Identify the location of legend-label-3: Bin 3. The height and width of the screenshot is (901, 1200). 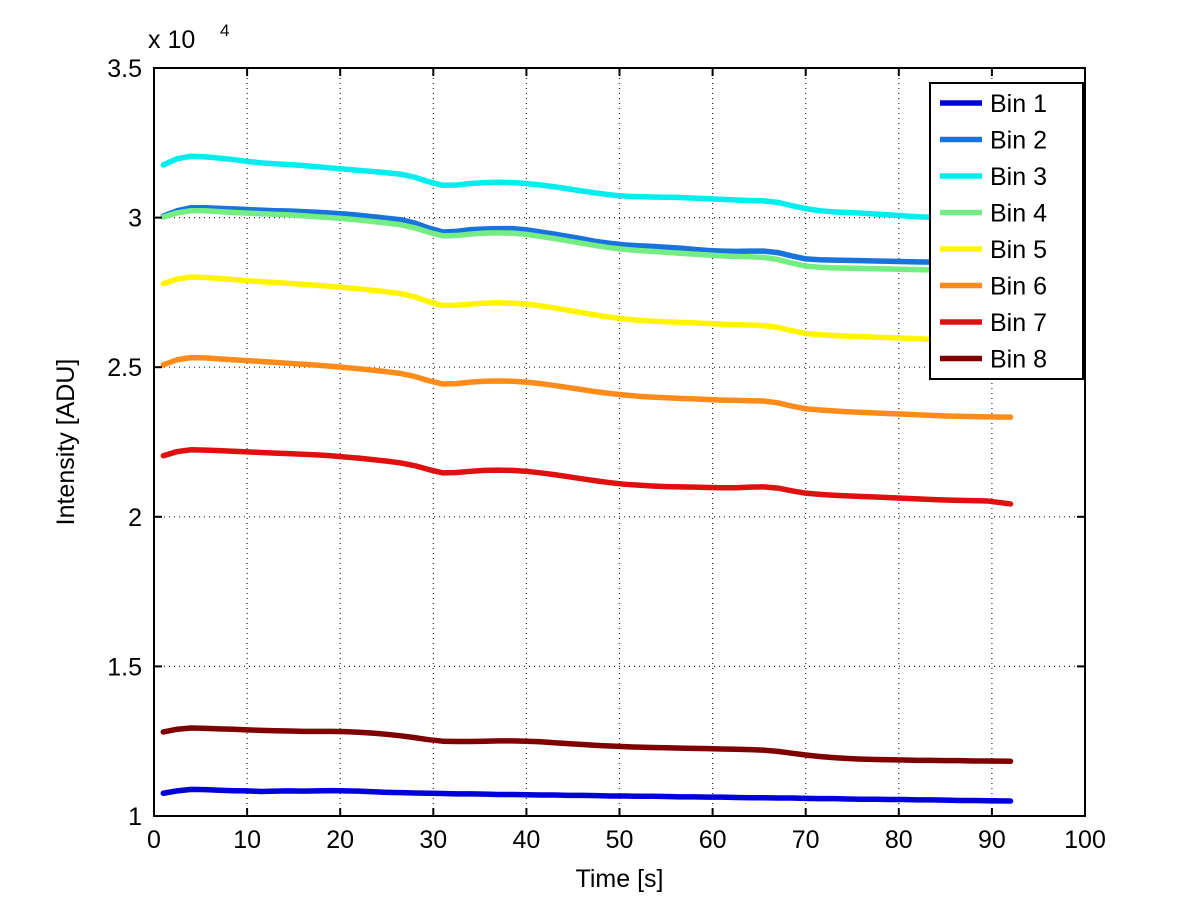
(1018, 177).